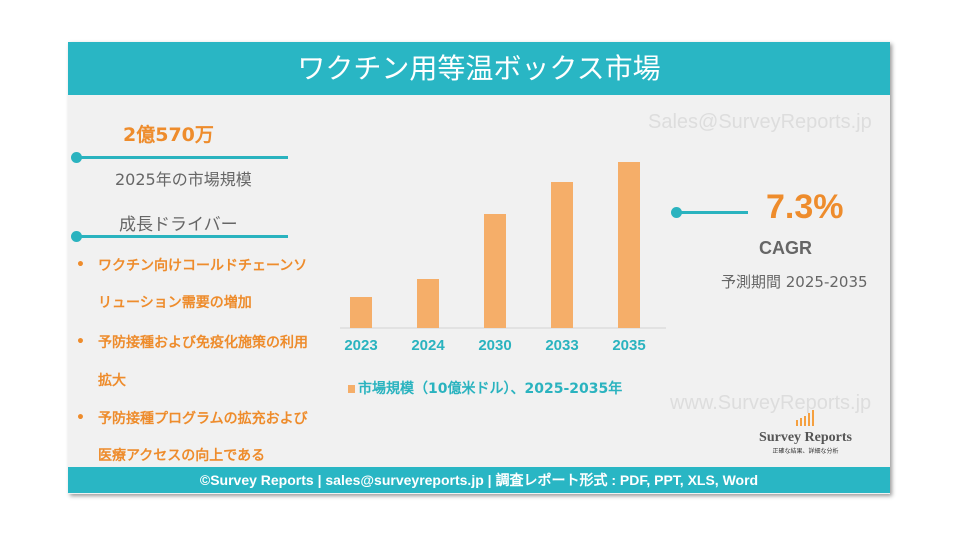  I want to click on driver-item: 医療アクセスの向上である, so click(182, 456).